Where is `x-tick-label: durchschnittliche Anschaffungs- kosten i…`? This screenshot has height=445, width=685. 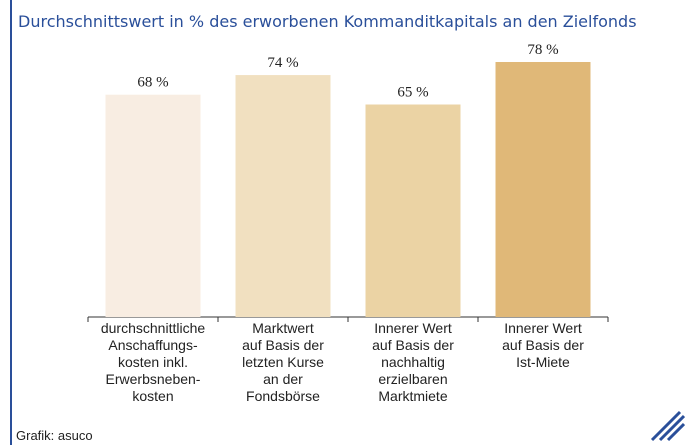 x-tick-label: durchschnittliche Anschaffungs- kosten i… is located at coordinates (153, 362).